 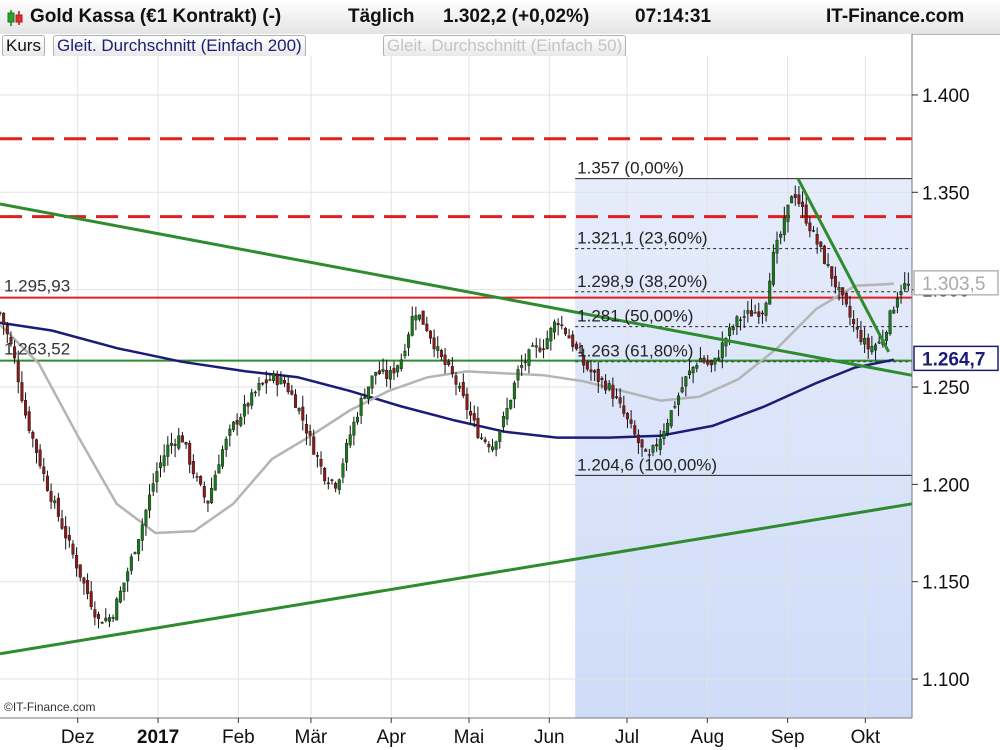 I want to click on legend-ma200: Gleit. Durchschnitt (Einfach 200), so click(x=179, y=46).